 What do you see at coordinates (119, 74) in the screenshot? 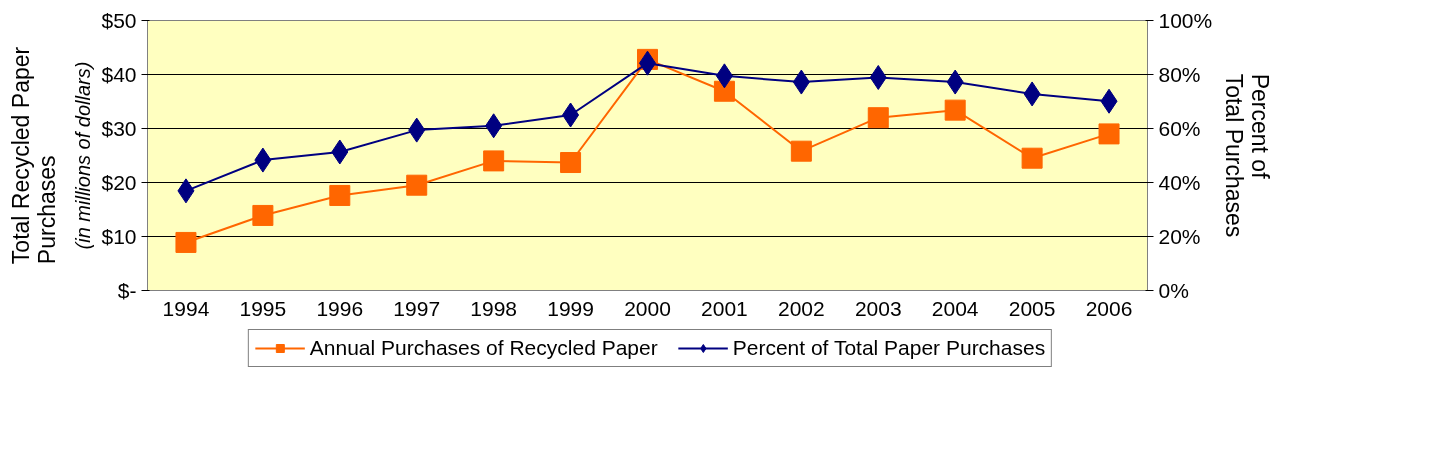
I see `y-tick-label: $40` at bounding box center [119, 74].